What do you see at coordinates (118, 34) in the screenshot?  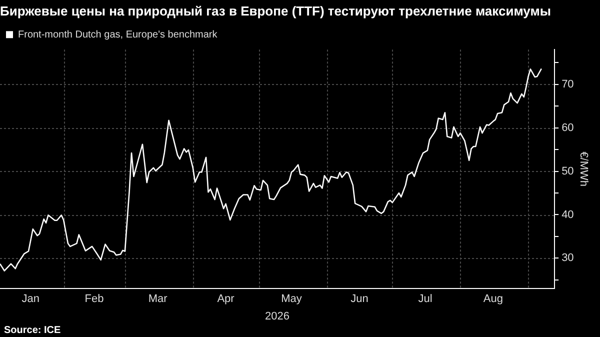 I see `legend-label: Front-month Dutch gas, Europe's benchmark` at bounding box center [118, 34].